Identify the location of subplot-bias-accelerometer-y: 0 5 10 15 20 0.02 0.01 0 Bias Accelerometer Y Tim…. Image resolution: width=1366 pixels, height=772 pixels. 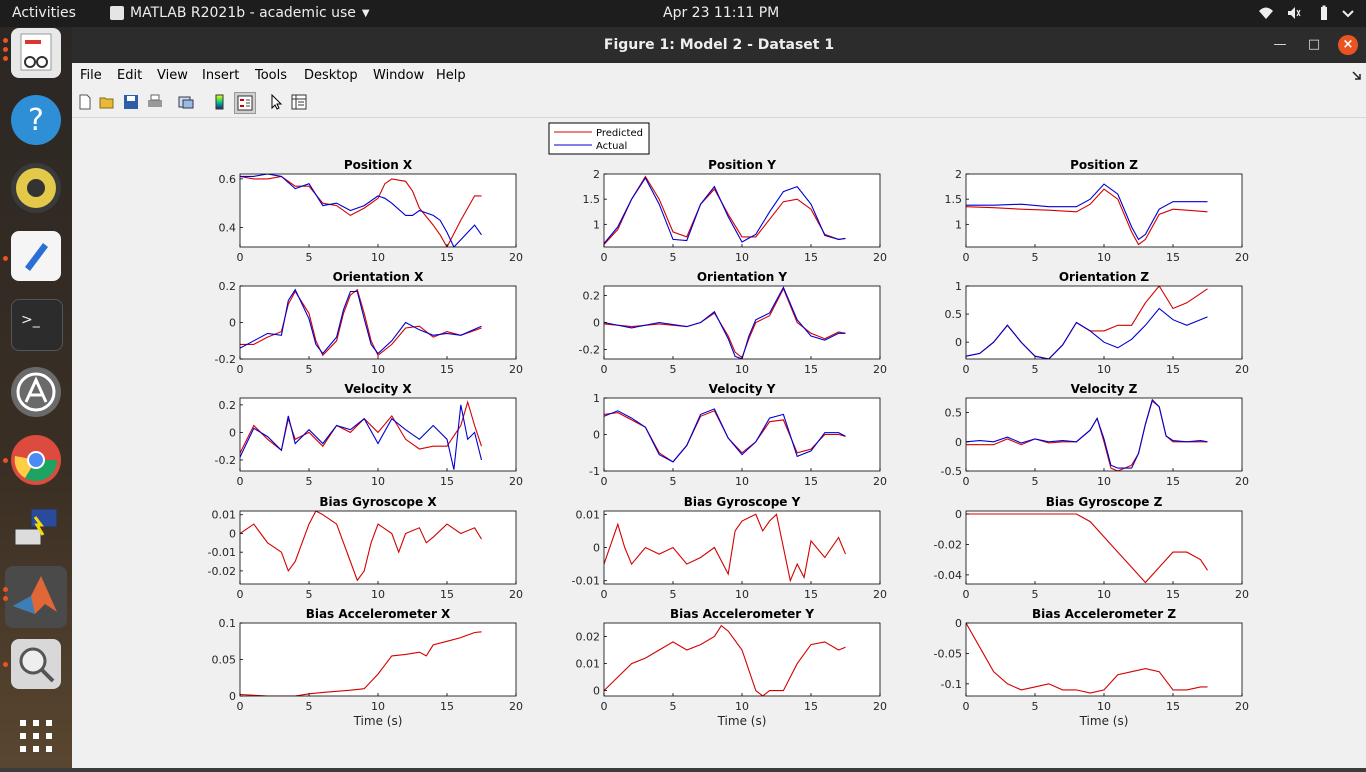
(732, 667).